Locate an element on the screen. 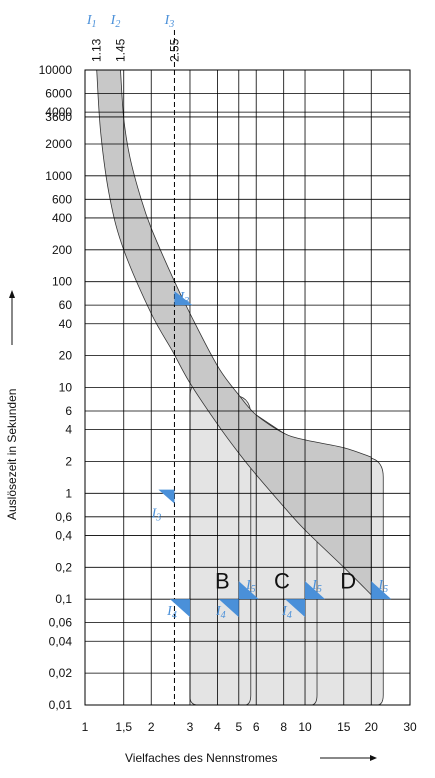 This screenshot has width=435, height=778. y-tick-label: 10000 is located at coordinates (56, 70).